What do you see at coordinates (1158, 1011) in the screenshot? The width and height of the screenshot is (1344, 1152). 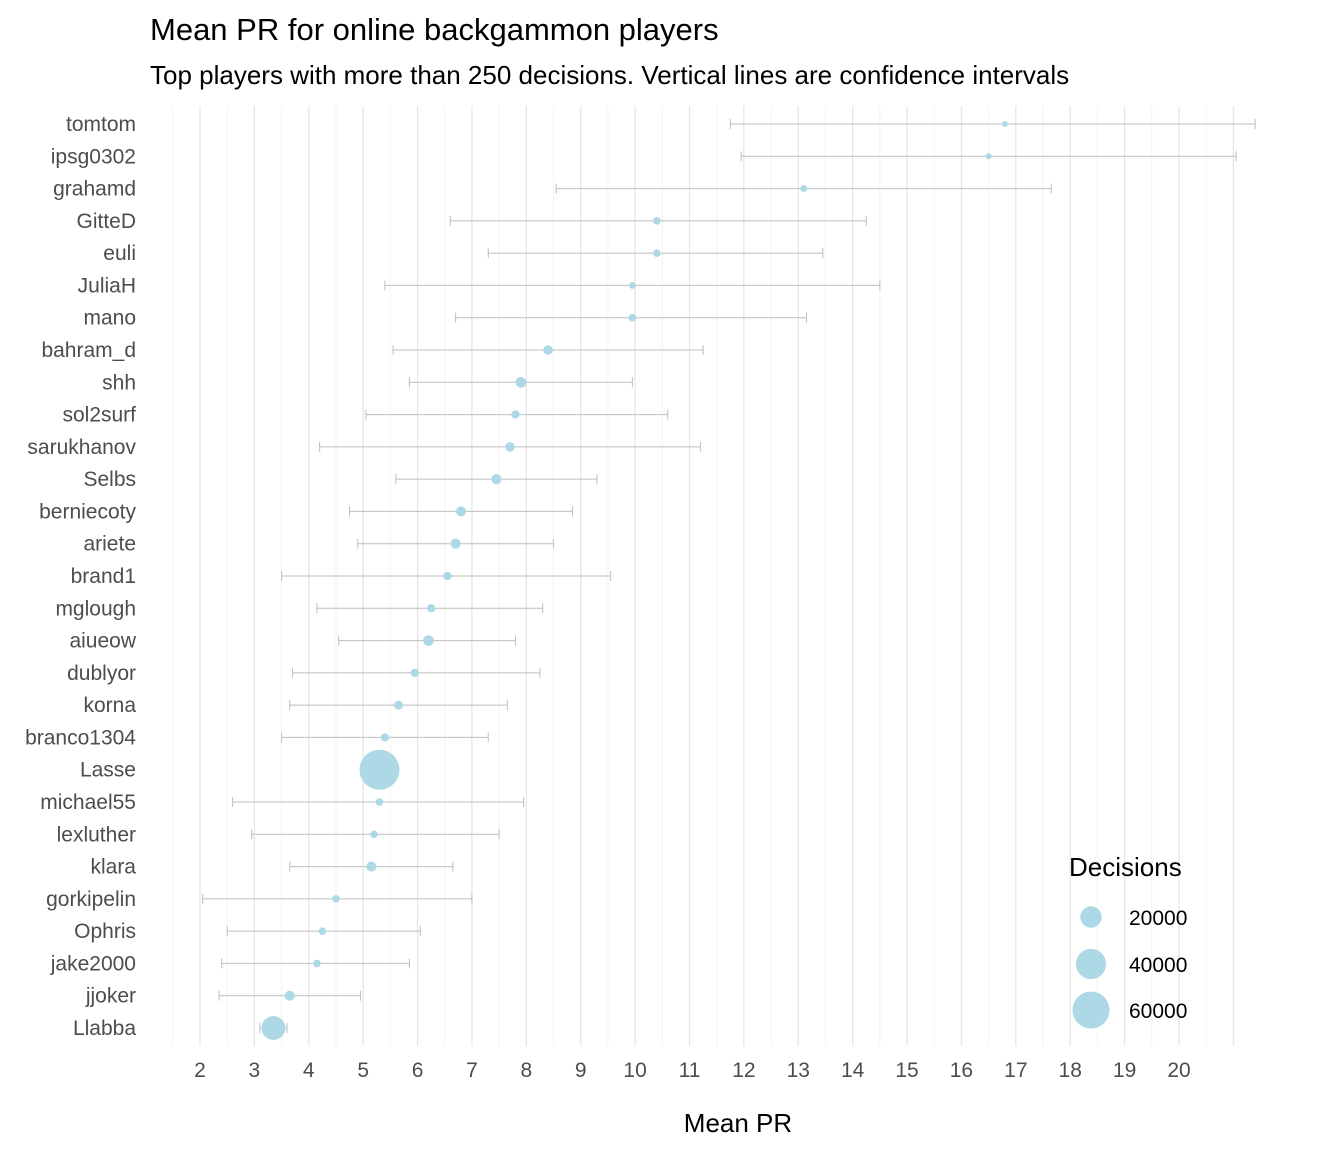 I see `legend-label: 60000` at bounding box center [1158, 1011].